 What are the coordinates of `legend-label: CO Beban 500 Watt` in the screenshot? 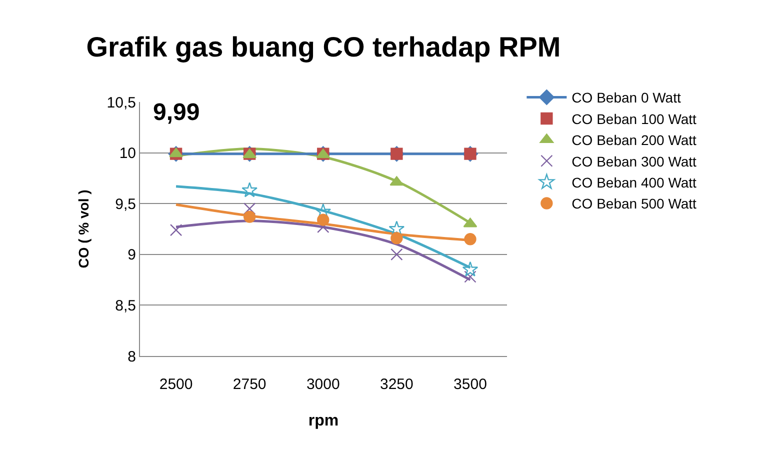 It's located at (634, 204).